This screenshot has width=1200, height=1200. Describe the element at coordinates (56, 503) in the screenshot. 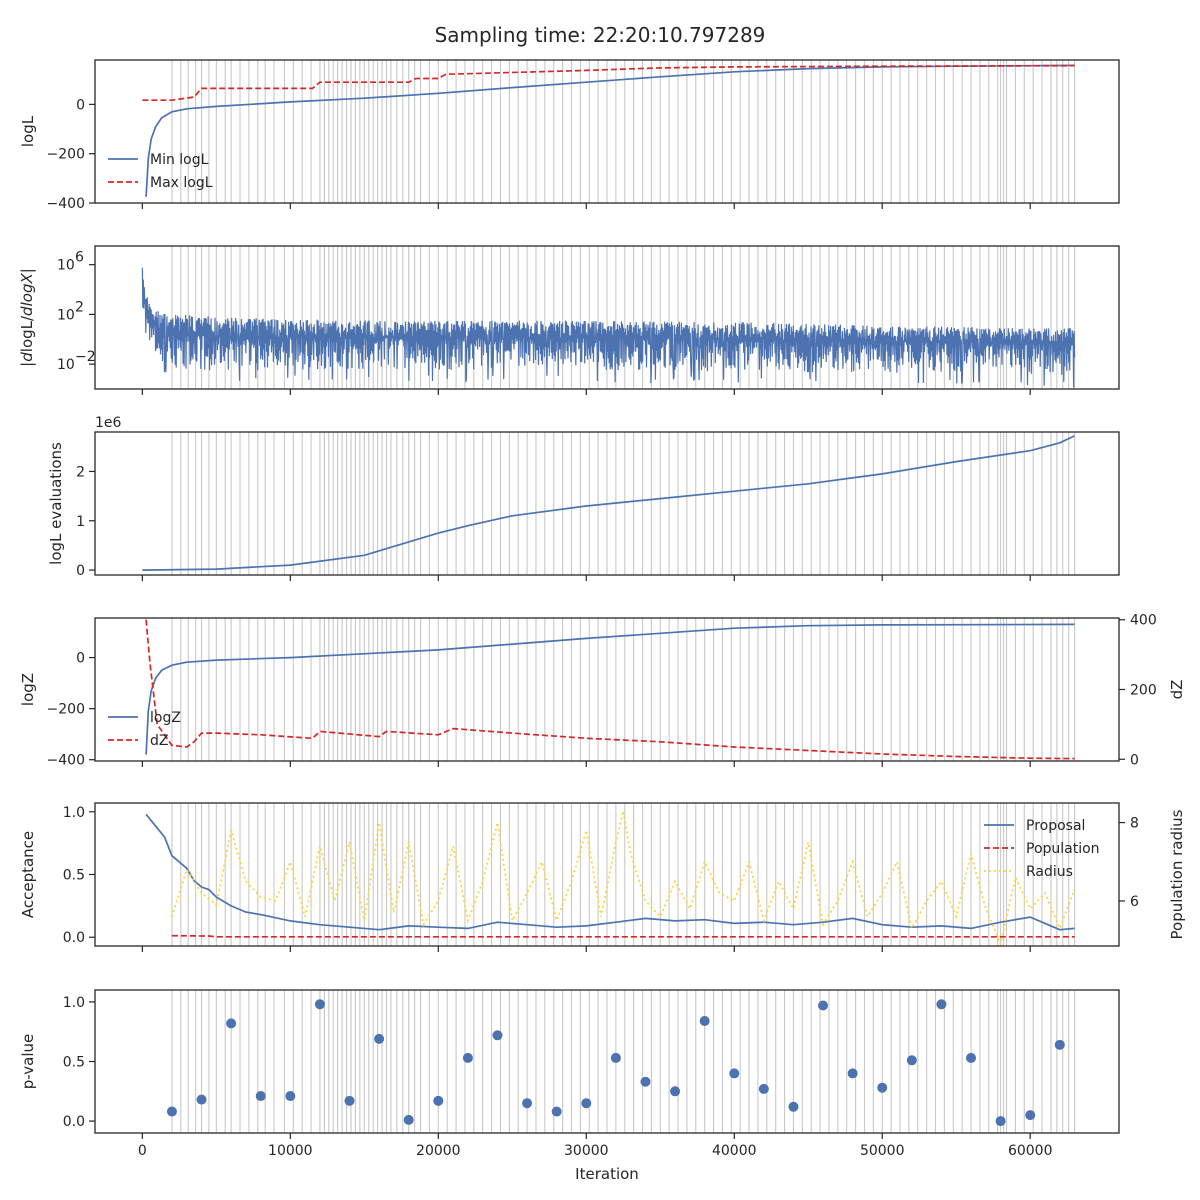

I see `y-axis-label: logL evaluations` at that location.